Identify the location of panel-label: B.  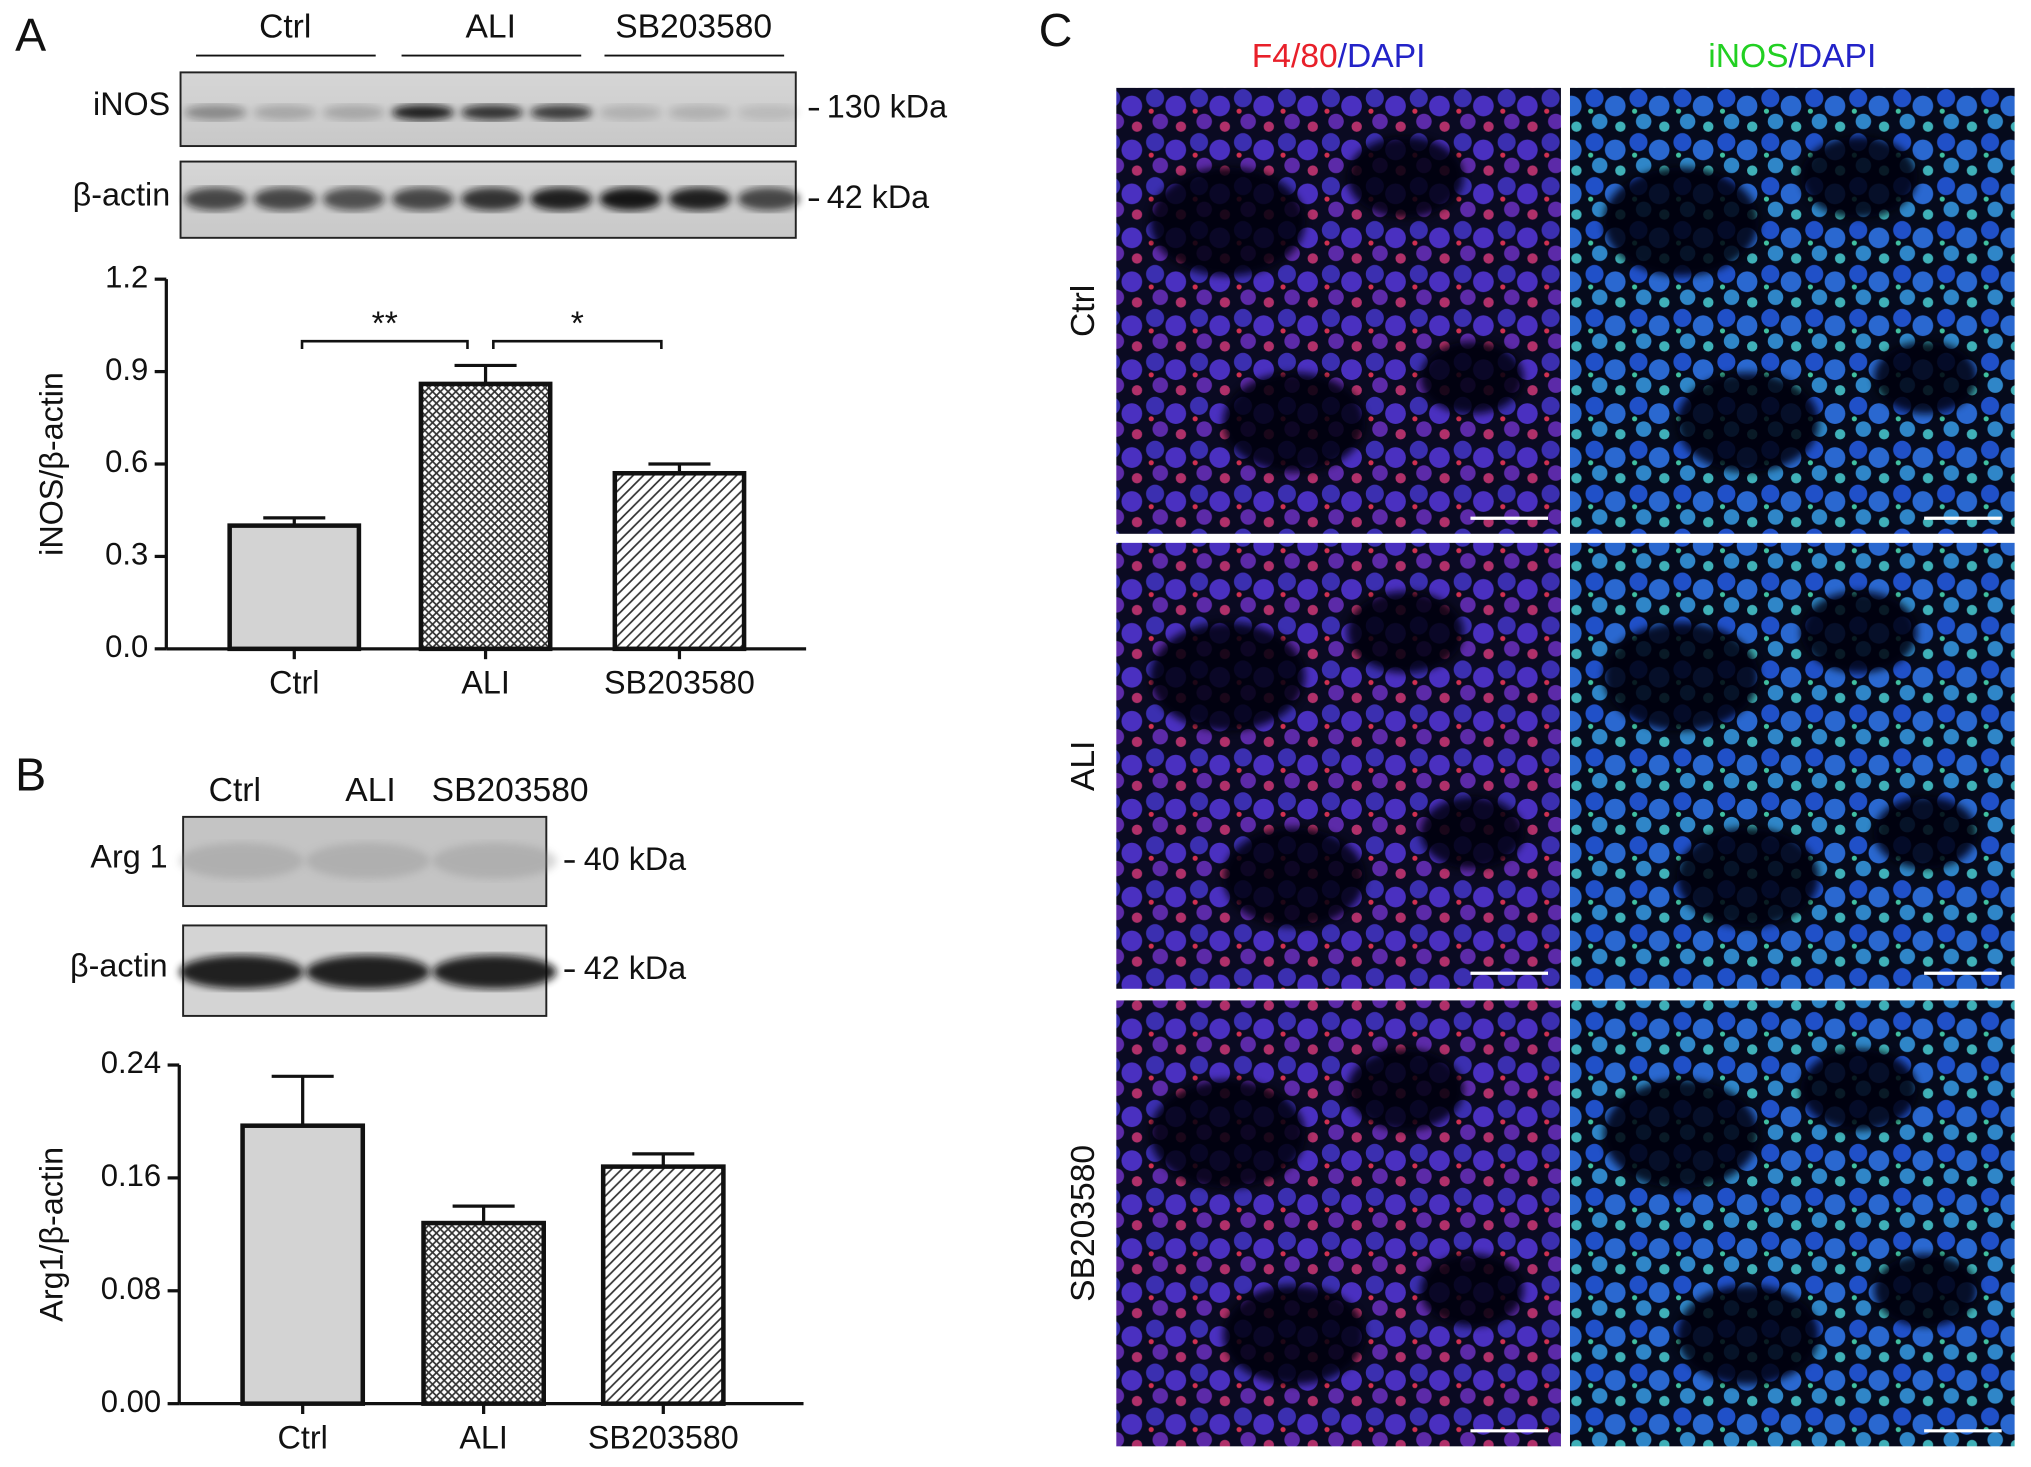
(30, 774).